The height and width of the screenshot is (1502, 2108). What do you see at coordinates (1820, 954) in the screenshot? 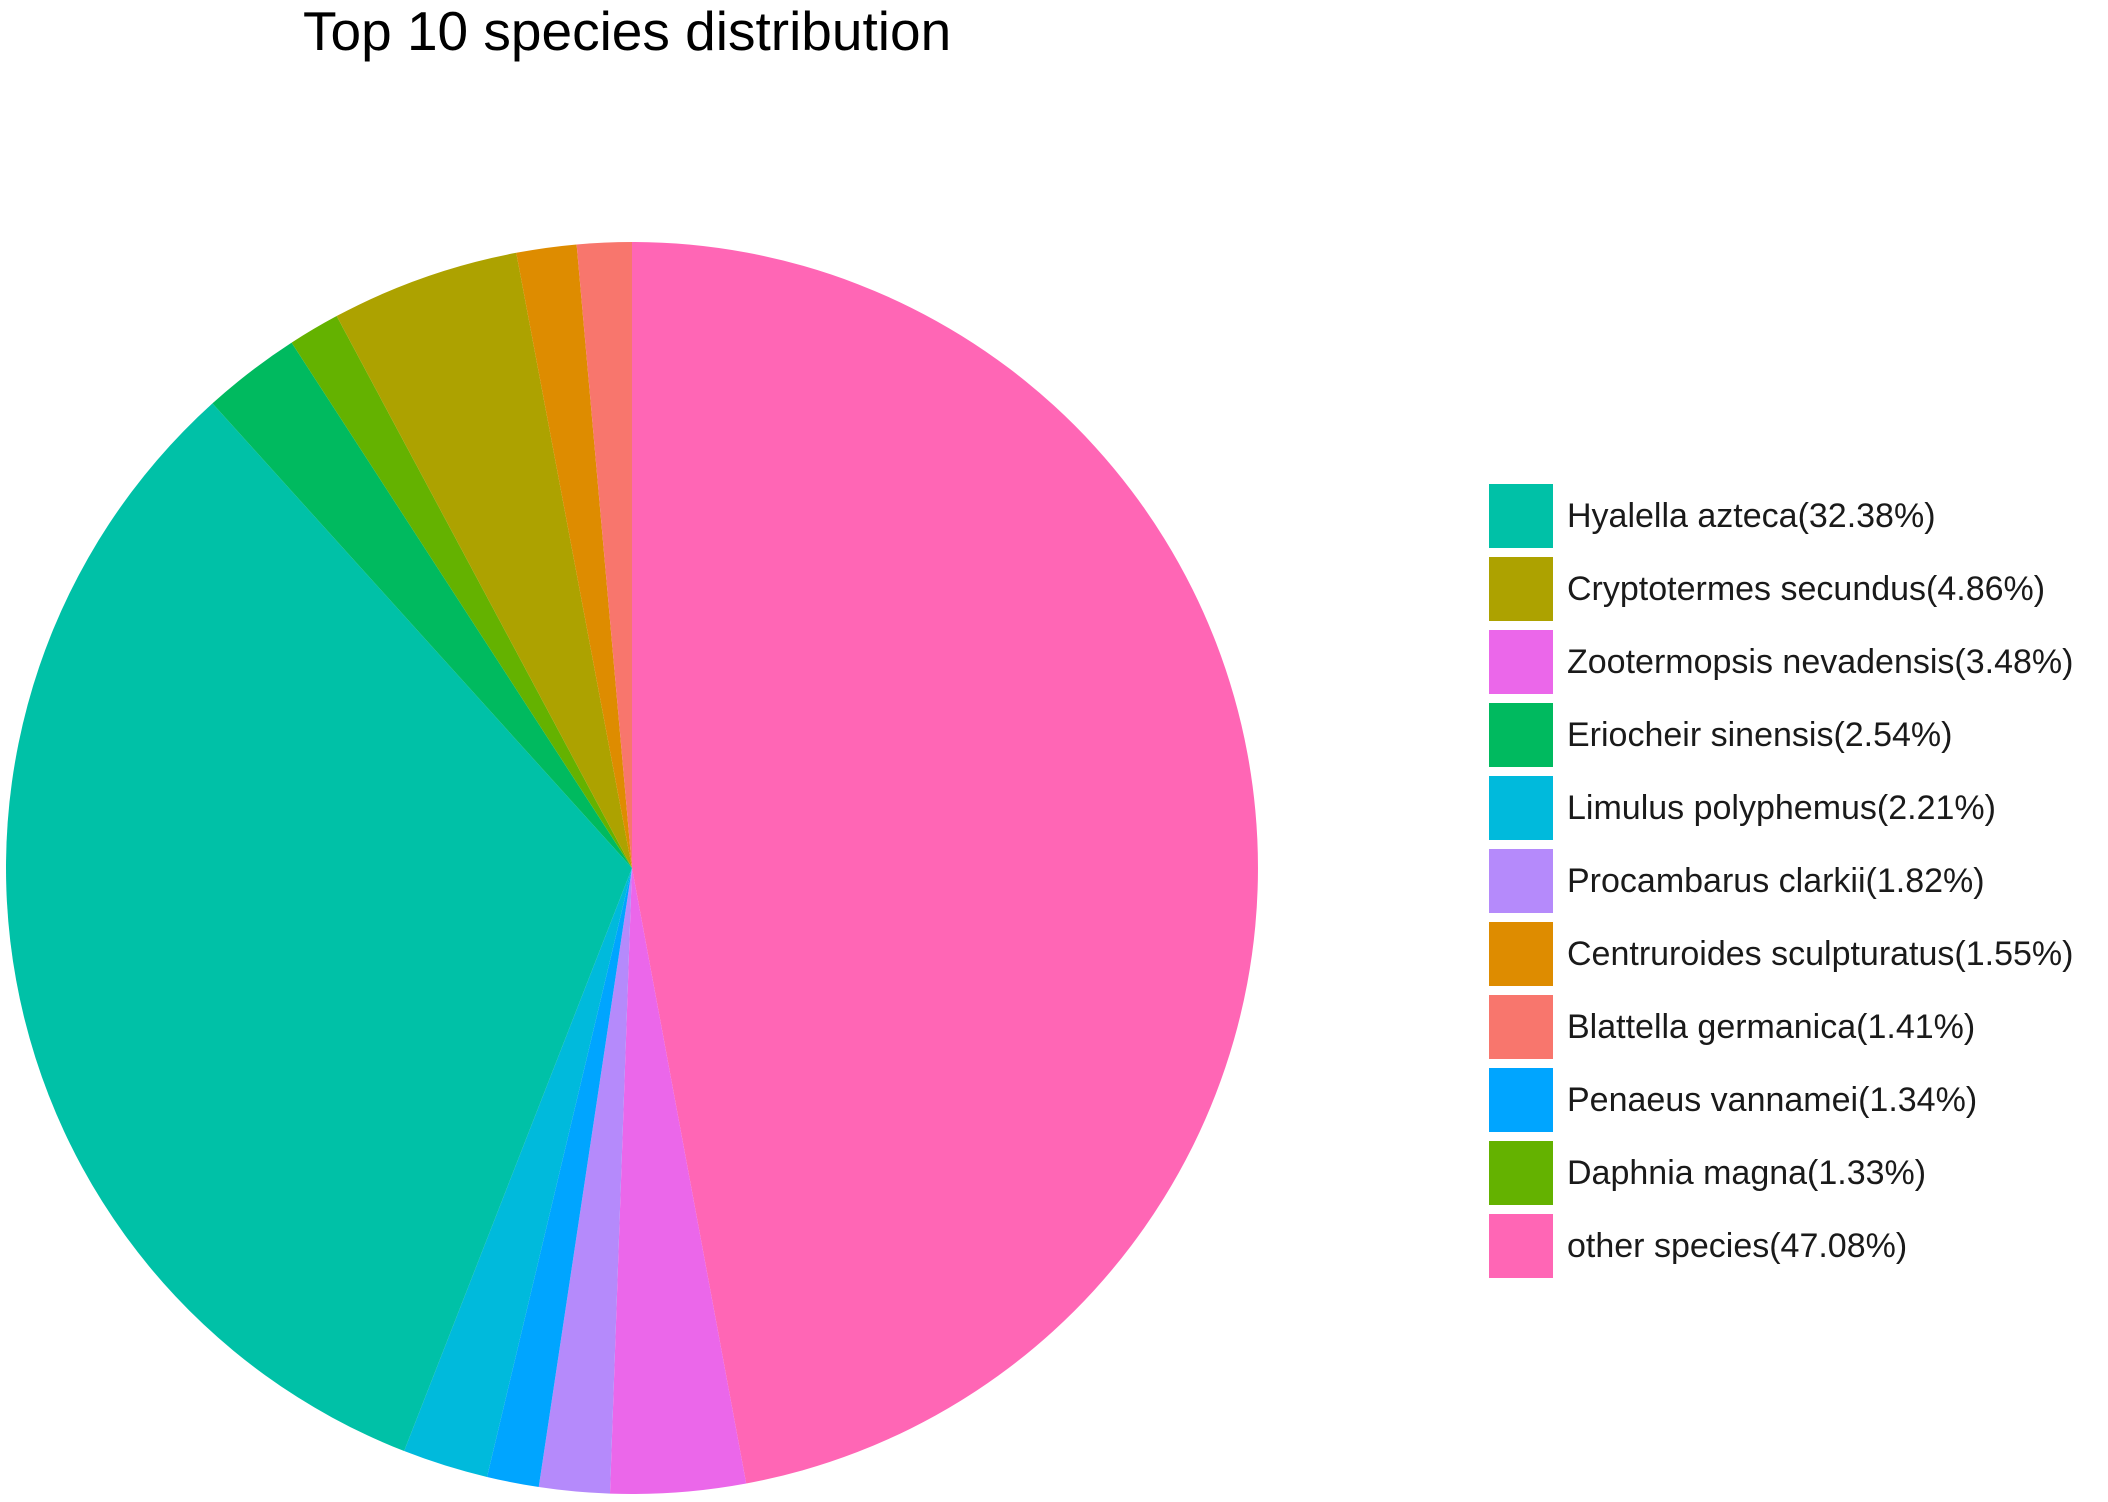
I see `legend-label: Centruroides sculpturatus(1.55%)` at bounding box center [1820, 954].